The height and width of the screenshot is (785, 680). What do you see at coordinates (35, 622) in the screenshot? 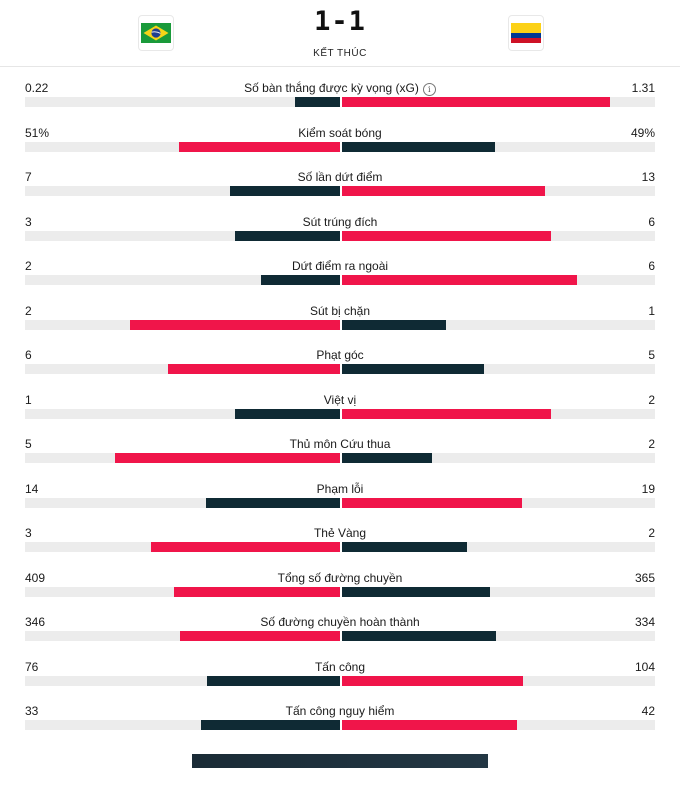
I see `stat-home-value: 346` at bounding box center [35, 622].